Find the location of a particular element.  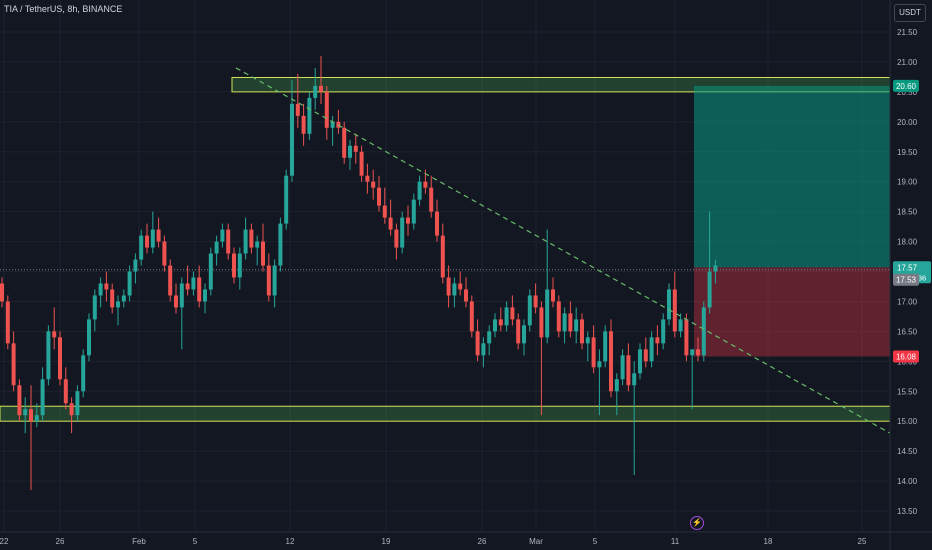

y-tick-label: 20.00 is located at coordinates (907, 122).